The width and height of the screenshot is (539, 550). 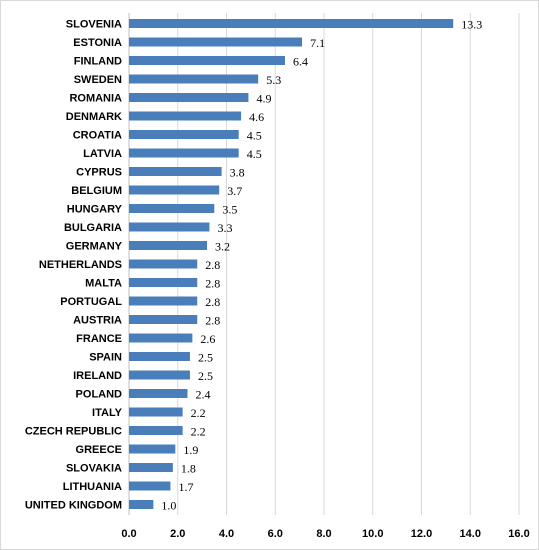 I want to click on x-axis-tick-labels: 0.0 2.0 4.0 6.0 8.0 10.0 12.0 14.0 16.0, so click(x=325, y=534).